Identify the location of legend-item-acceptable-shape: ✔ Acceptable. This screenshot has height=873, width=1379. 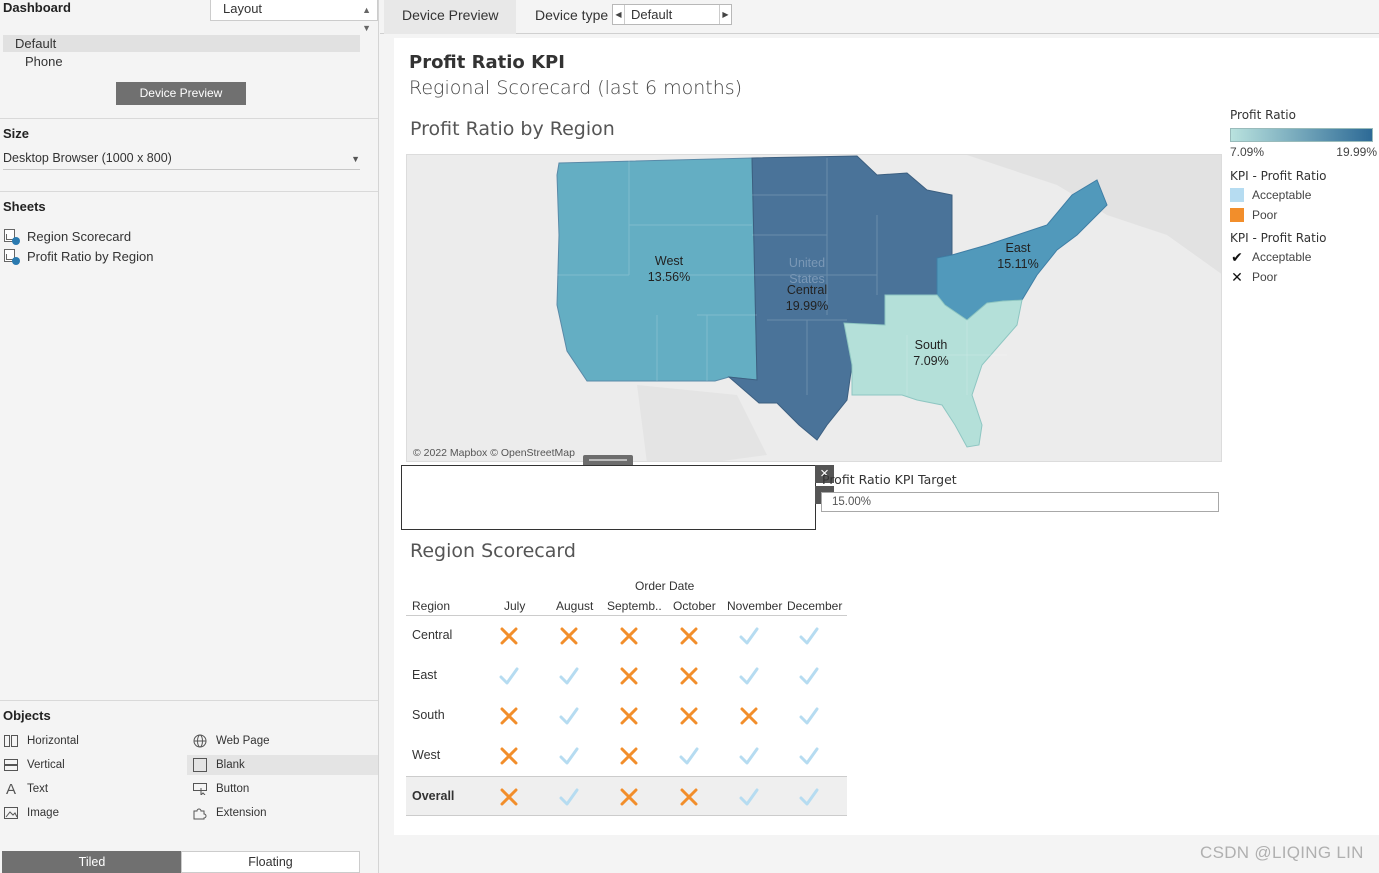
(1304, 257).